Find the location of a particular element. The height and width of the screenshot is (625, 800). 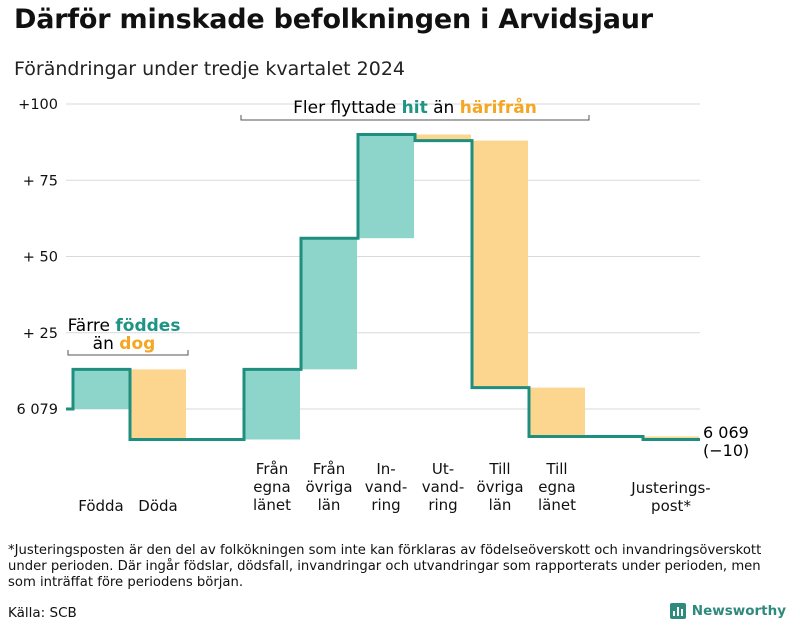

annotation-top-text-2: hit is located at coordinates (415, 108).